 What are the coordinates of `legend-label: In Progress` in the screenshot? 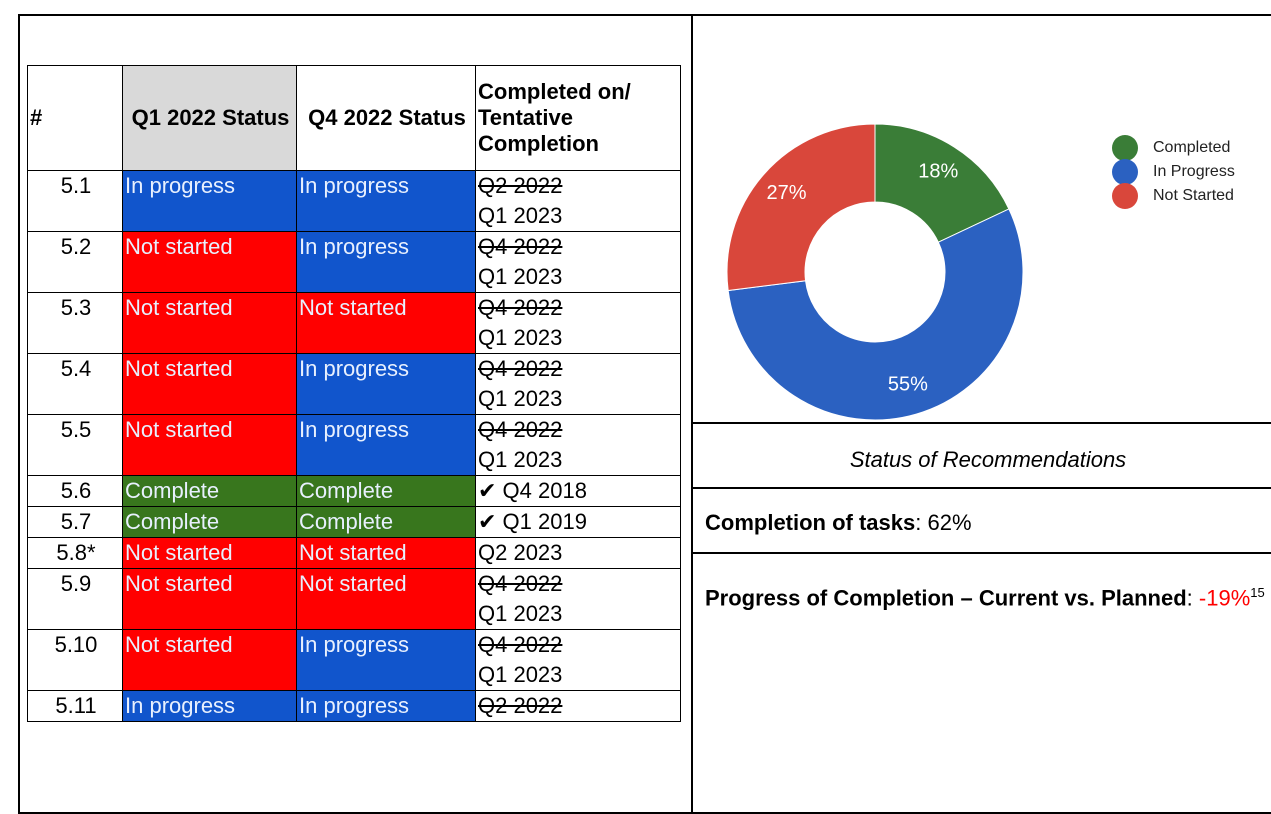 It's located at (1194, 171).